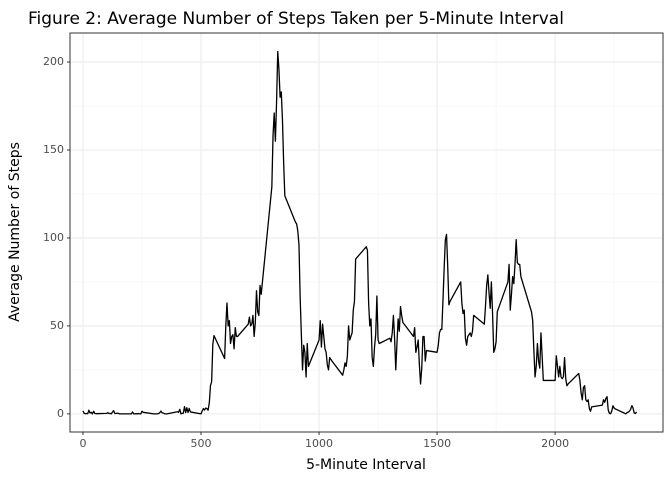 This screenshot has width=672, height=480. What do you see at coordinates (319, 443) in the screenshot?
I see `x-tick-label: 1000` at bounding box center [319, 443].